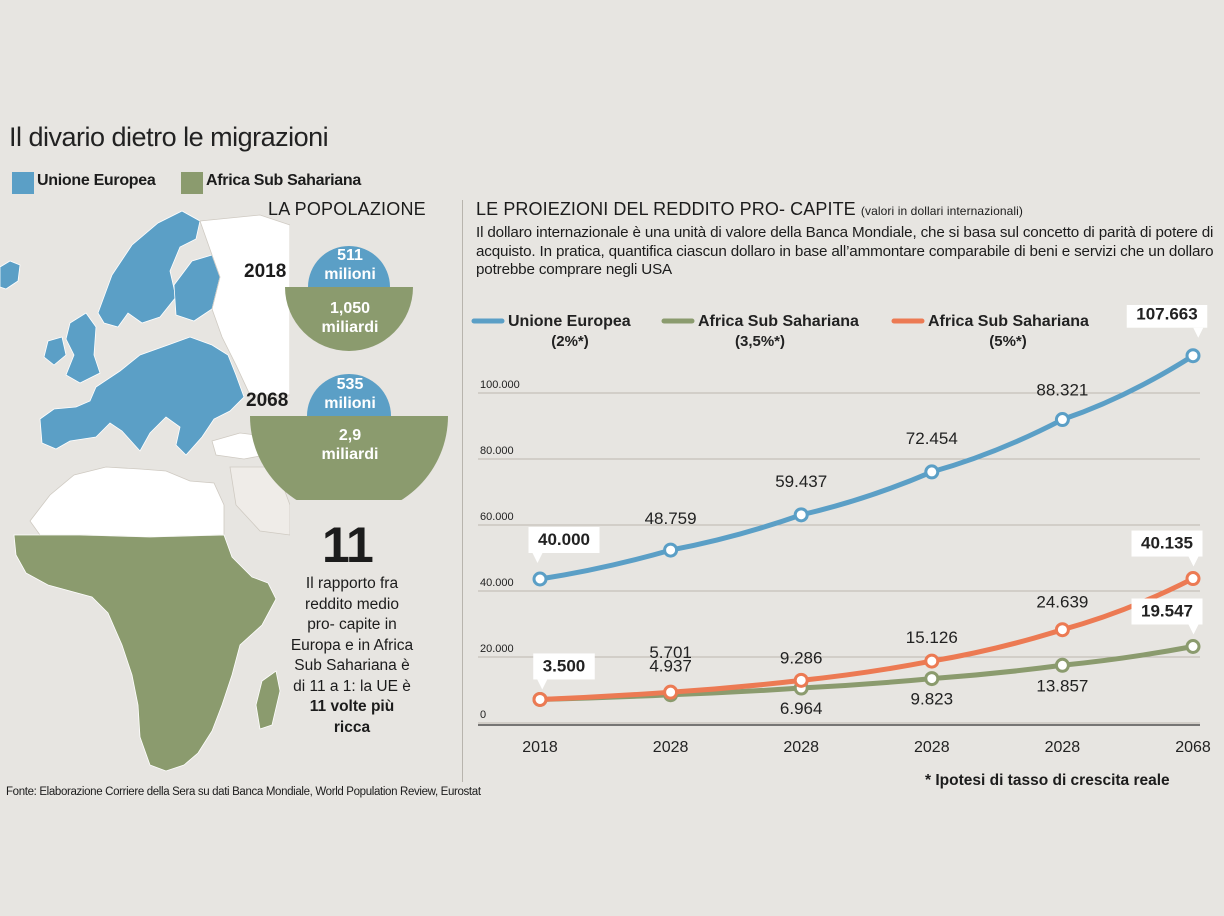 This screenshot has height=916, width=1224. Describe the element at coordinates (540, 747) in the screenshot. I see `x-tick-label: 2018` at that location.